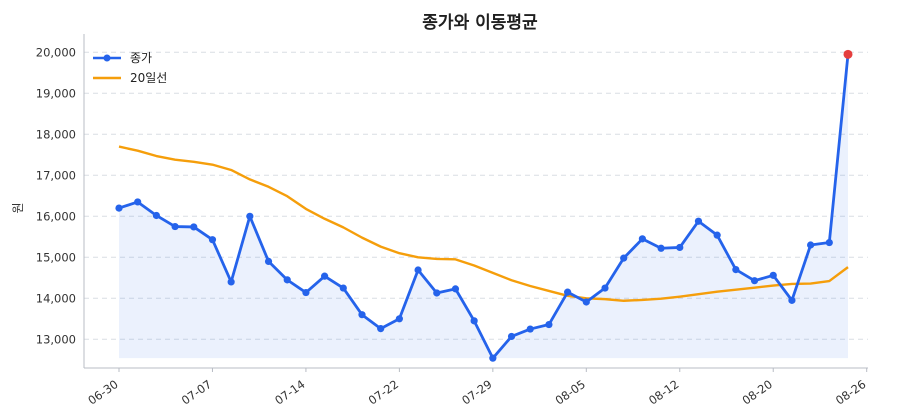 The height and width of the screenshot is (420, 900). Describe the element at coordinates (663, 392) in the screenshot. I see `x-tick-label: 08-12` at that location.